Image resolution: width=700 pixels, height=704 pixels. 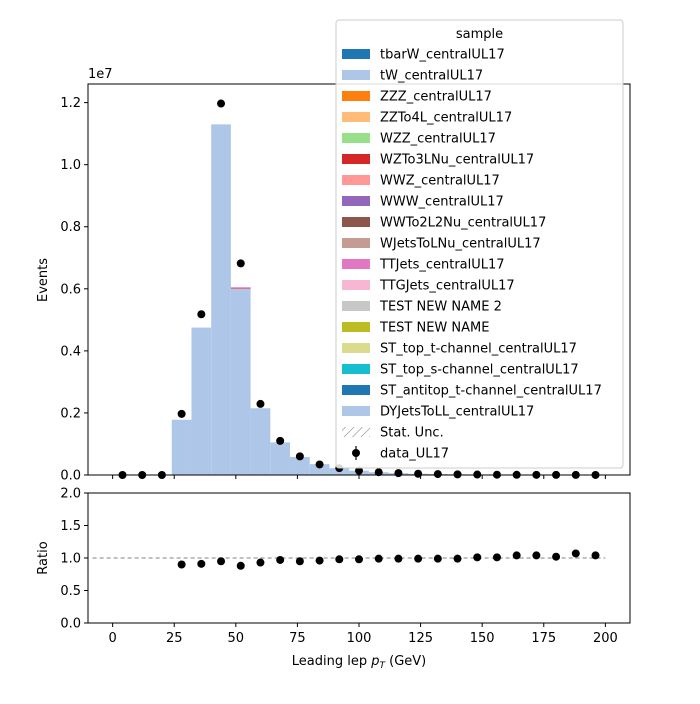 What do you see at coordinates (438, 139) in the screenshot?
I see `legend-label-4: WZZ_centralUL17` at bounding box center [438, 139].